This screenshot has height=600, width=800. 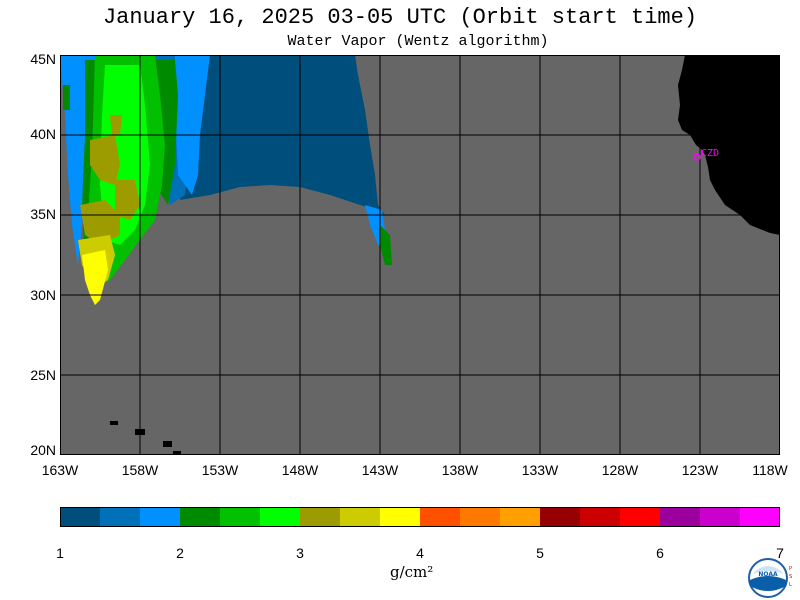 What do you see at coordinates (412, 572) in the screenshot?
I see `scale-units: g/cm²` at bounding box center [412, 572].